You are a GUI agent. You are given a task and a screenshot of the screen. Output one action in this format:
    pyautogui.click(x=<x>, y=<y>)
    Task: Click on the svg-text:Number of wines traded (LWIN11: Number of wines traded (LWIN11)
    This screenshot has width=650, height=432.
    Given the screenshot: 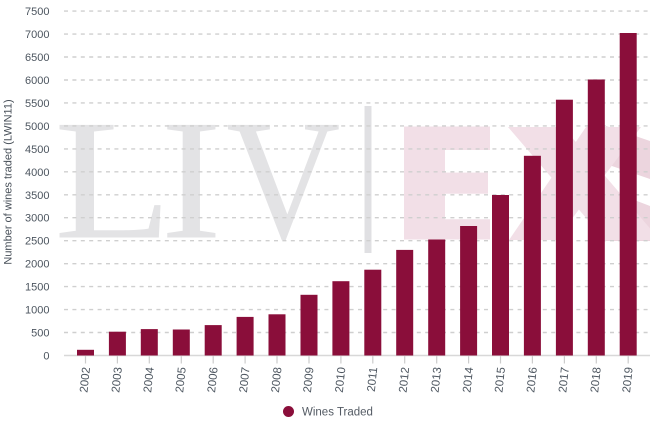 What is the action you would take?
    pyautogui.click(x=9, y=181)
    